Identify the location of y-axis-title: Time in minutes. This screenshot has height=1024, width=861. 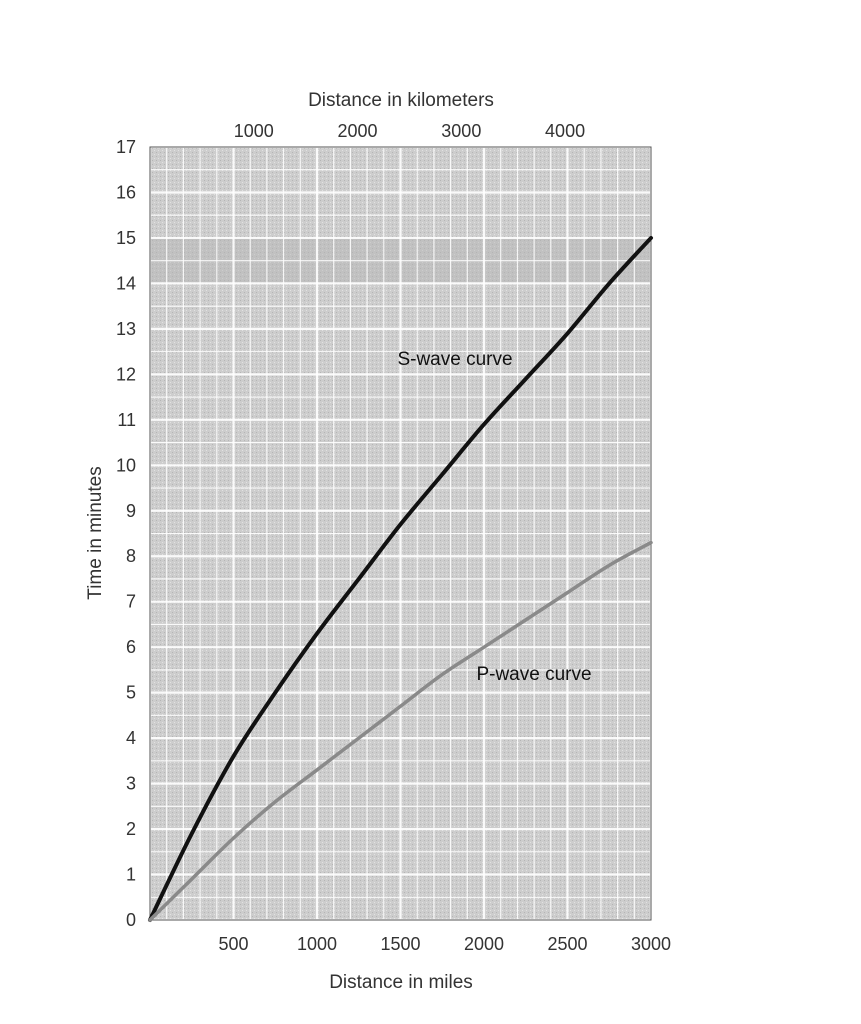
(95, 532).